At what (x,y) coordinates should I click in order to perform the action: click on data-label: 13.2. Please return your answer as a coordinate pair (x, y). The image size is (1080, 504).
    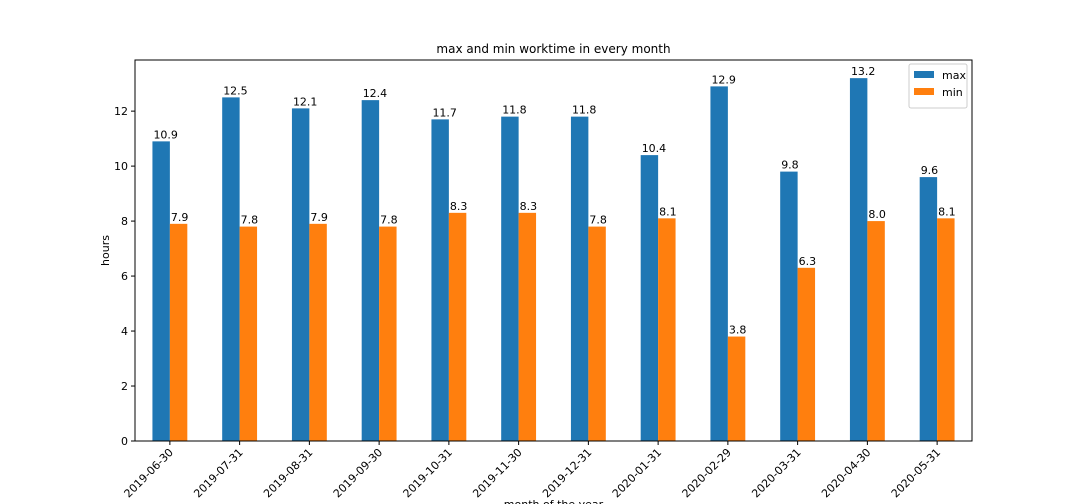
    Looking at the image, I should click on (863, 71).